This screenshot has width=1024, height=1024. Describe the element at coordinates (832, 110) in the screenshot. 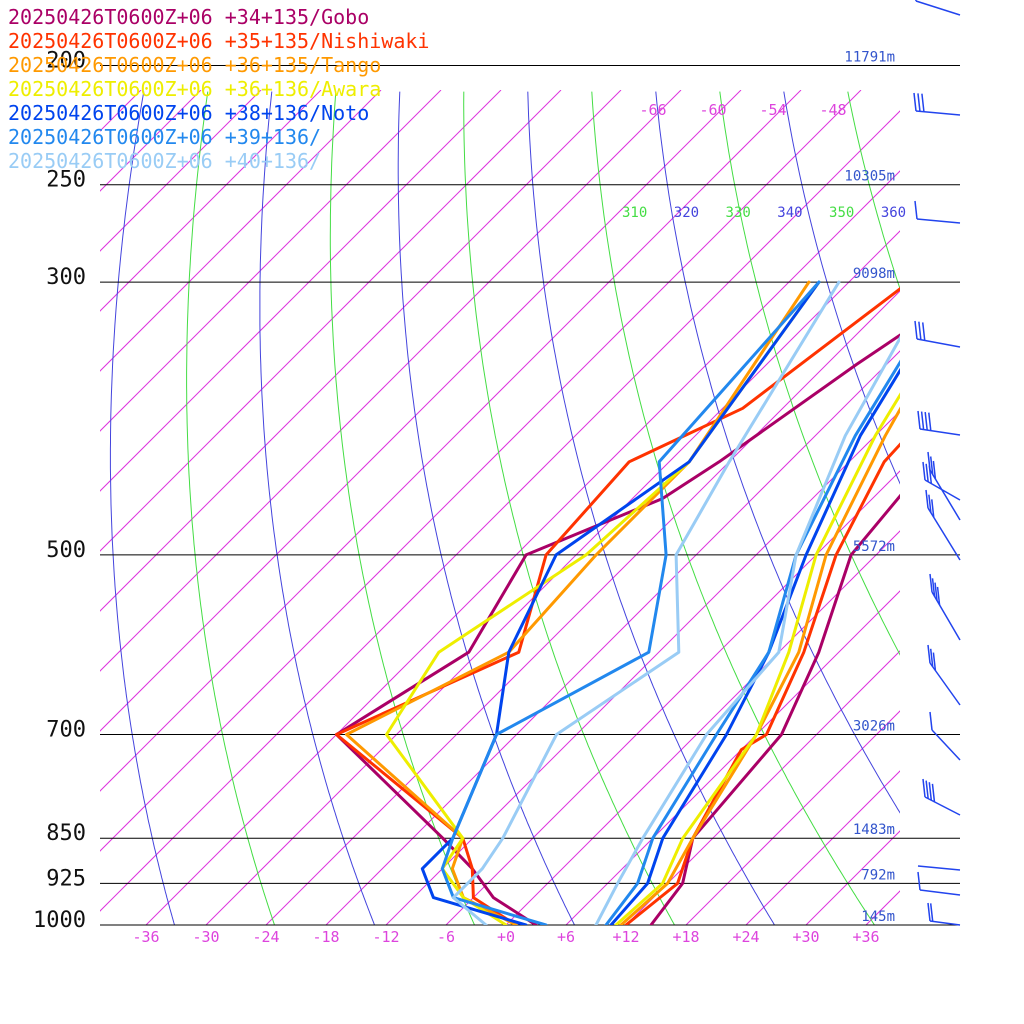

I see `top-temp-label: -48` at that location.